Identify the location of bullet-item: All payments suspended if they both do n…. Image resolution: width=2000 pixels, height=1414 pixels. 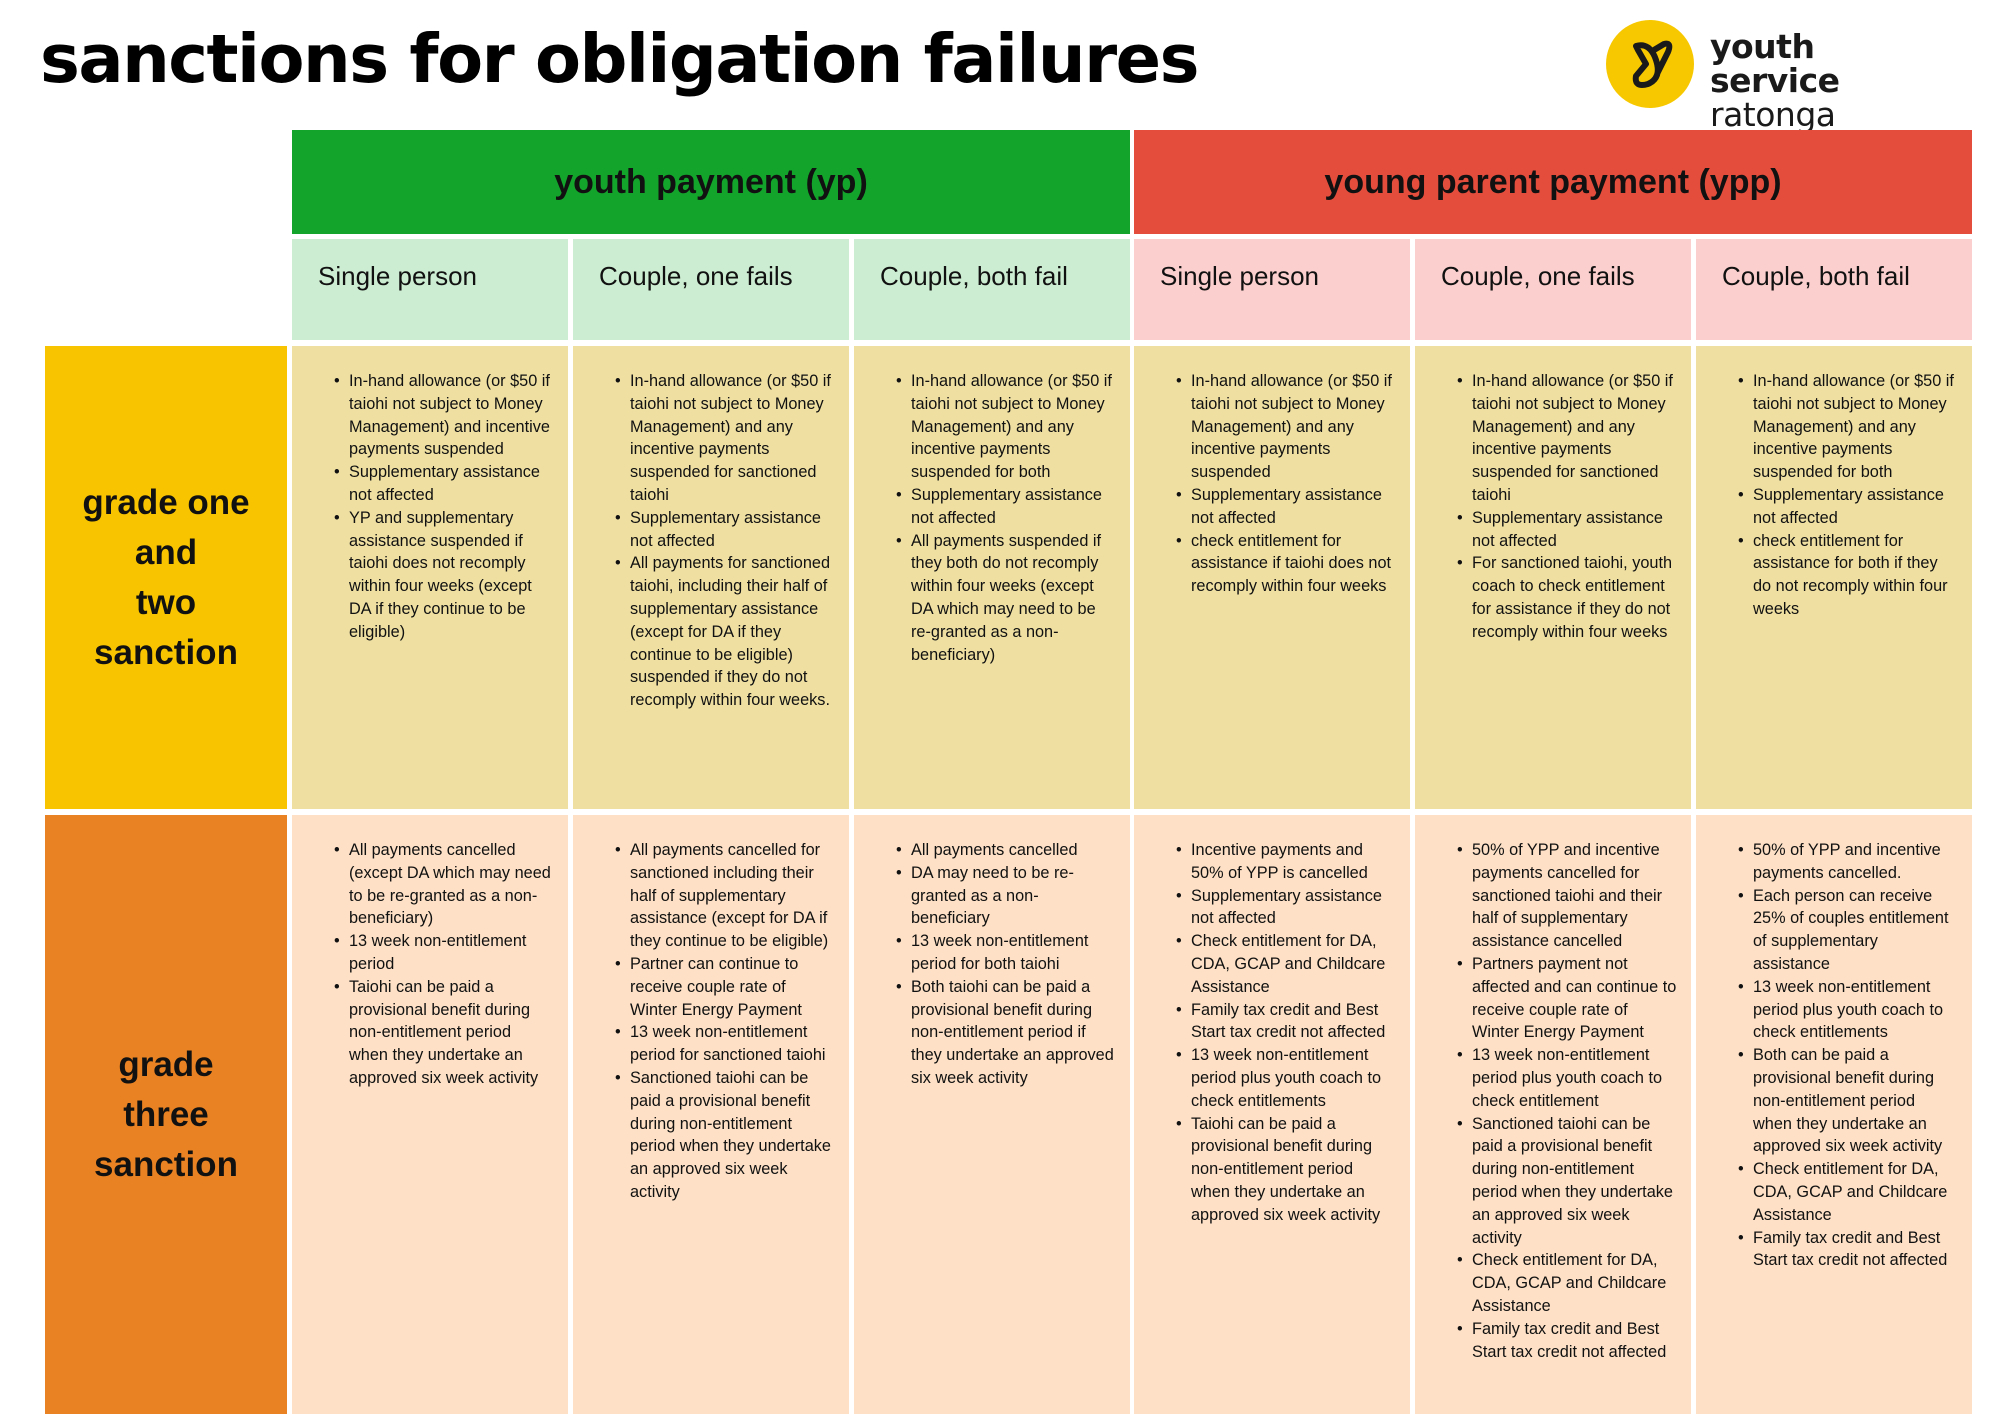
(1006, 598).